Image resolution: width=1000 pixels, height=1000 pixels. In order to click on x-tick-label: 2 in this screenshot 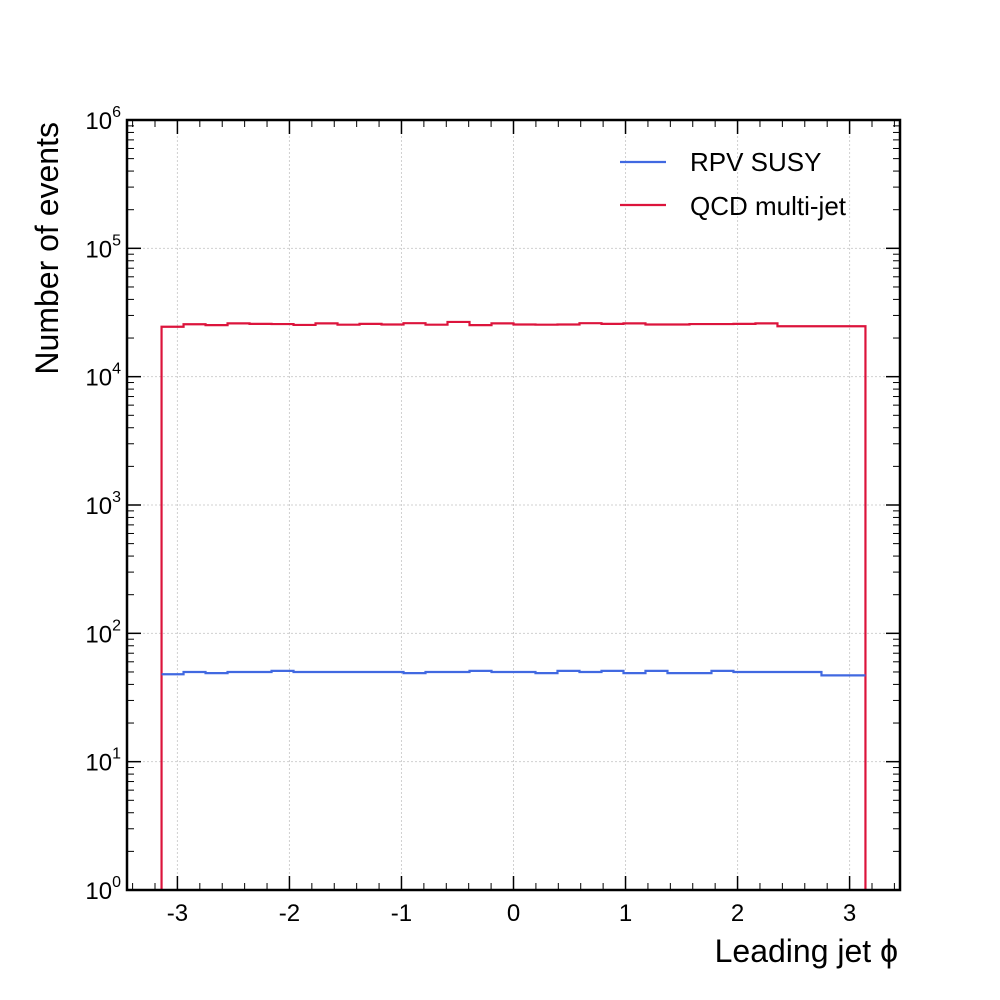, I will do `click(737, 913)`.